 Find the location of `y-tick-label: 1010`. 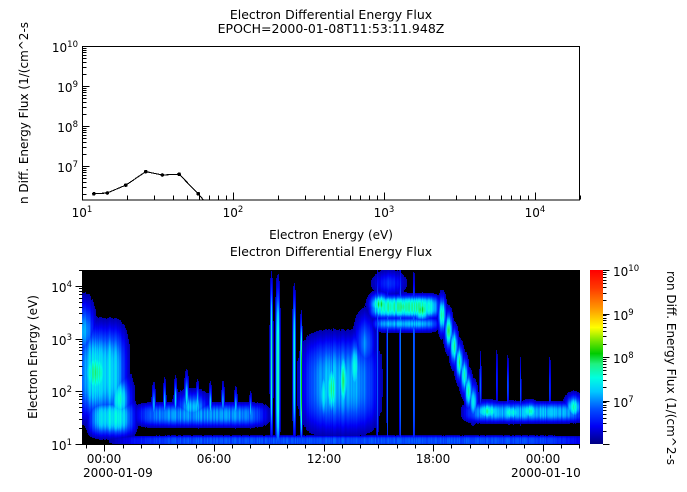

y-tick-label: 1010 is located at coordinates (64, 47).